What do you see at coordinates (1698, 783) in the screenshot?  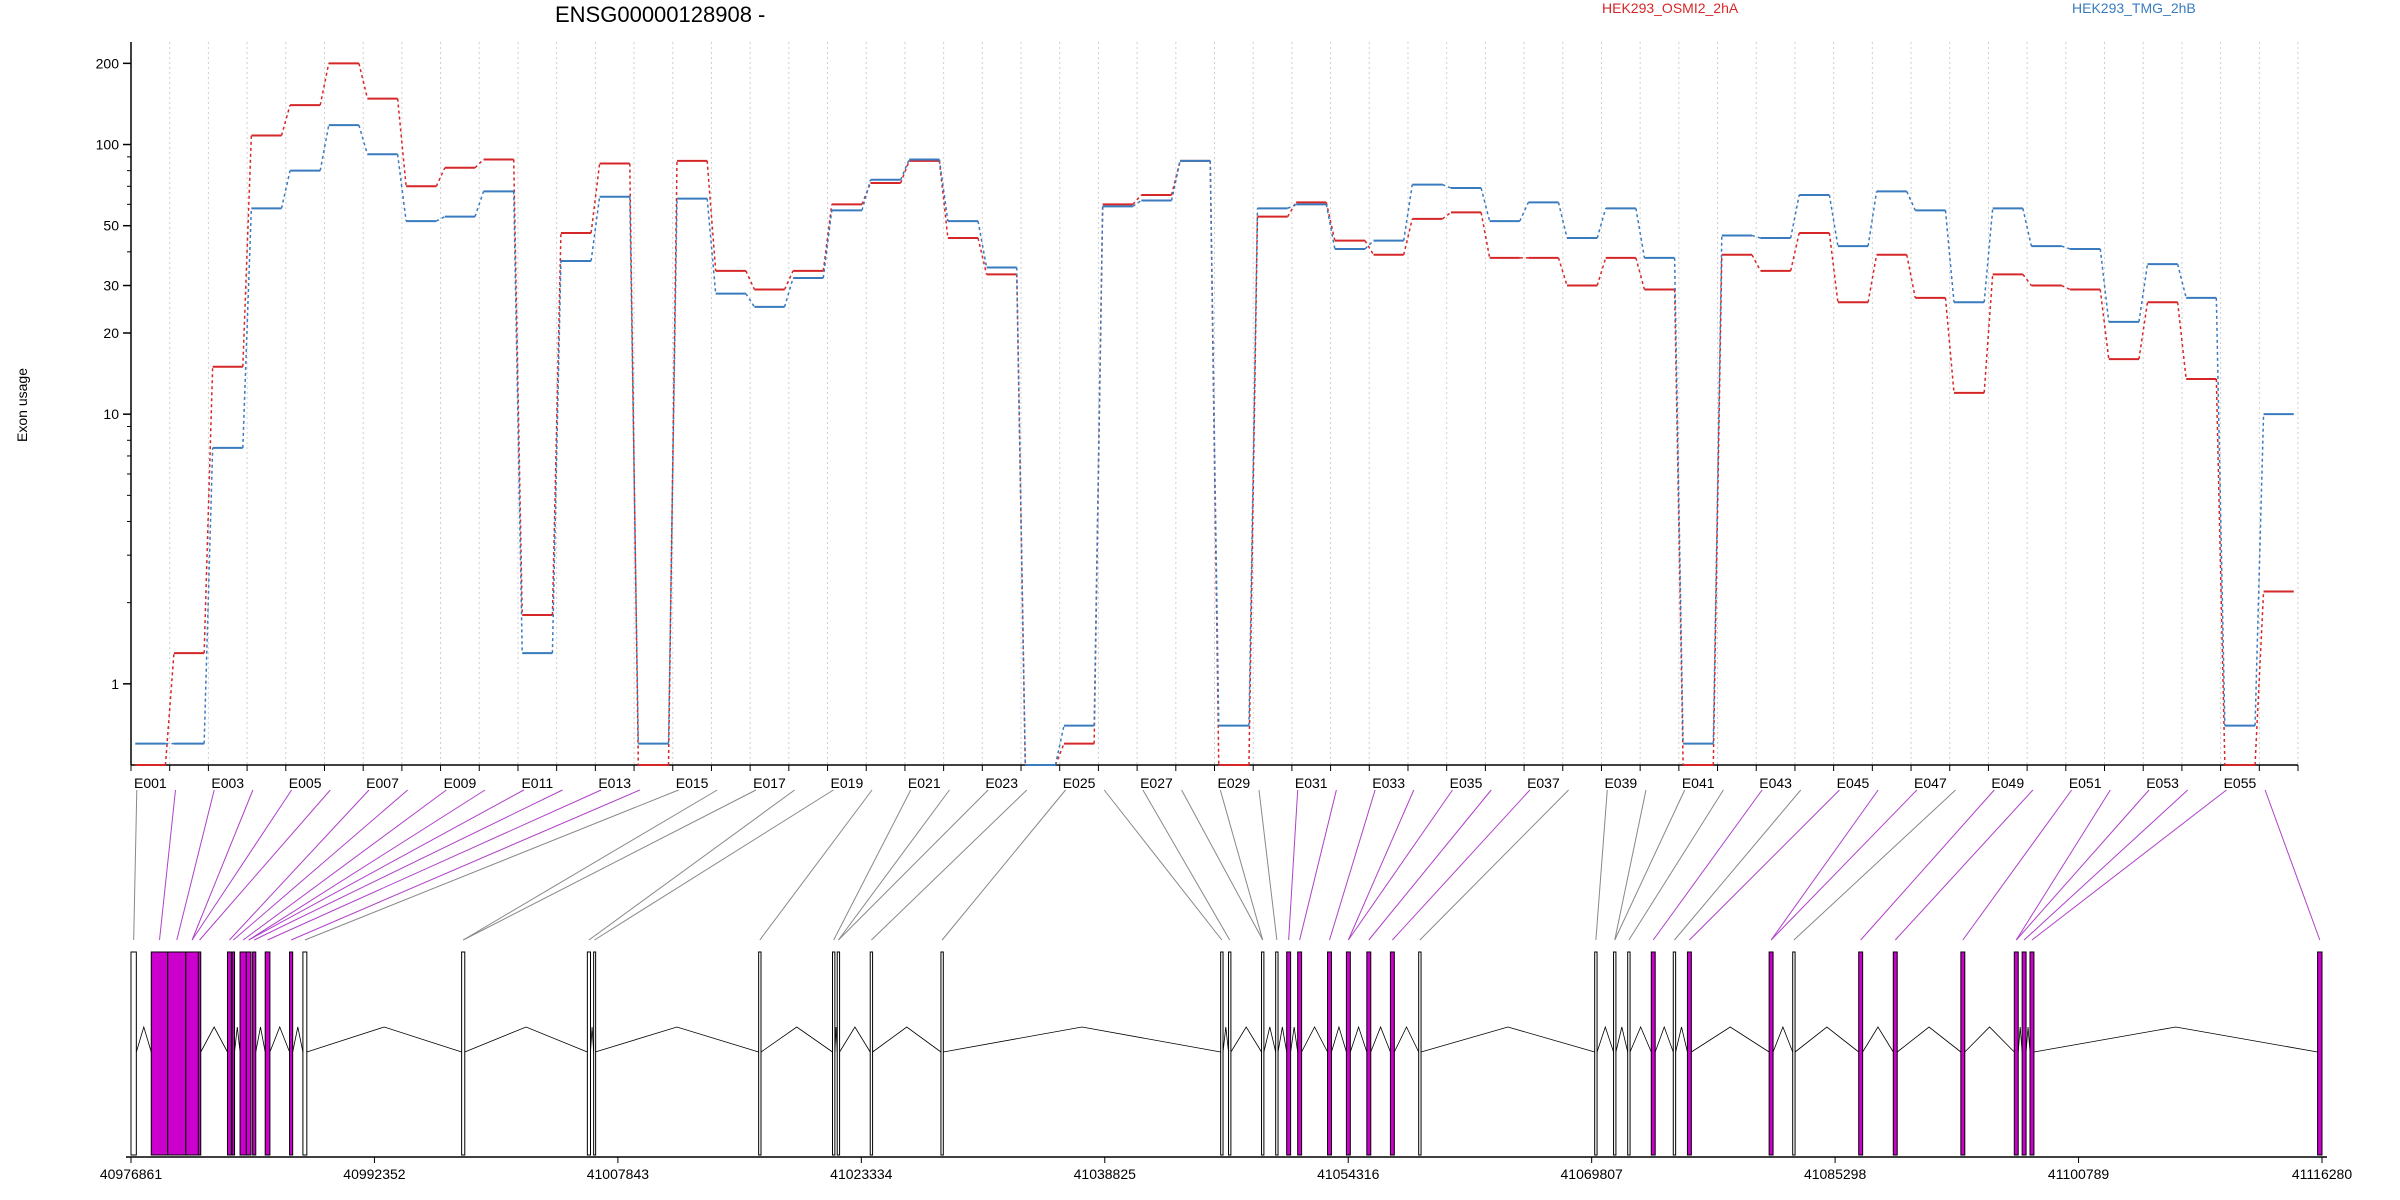 I see `x-tick-label: E041` at bounding box center [1698, 783].